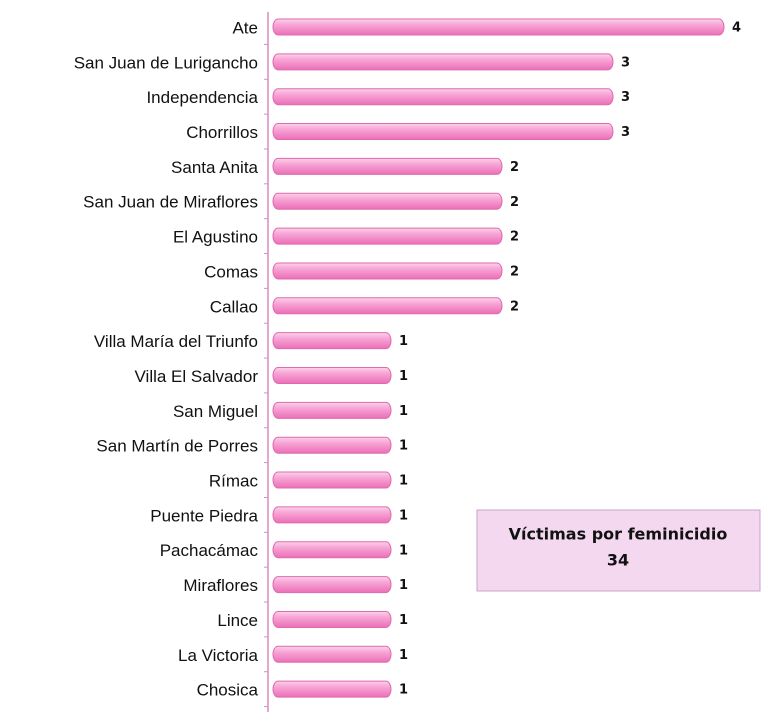 The height and width of the screenshot is (714, 767). I want to click on y-tick-label: Chosica, so click(228, 690).